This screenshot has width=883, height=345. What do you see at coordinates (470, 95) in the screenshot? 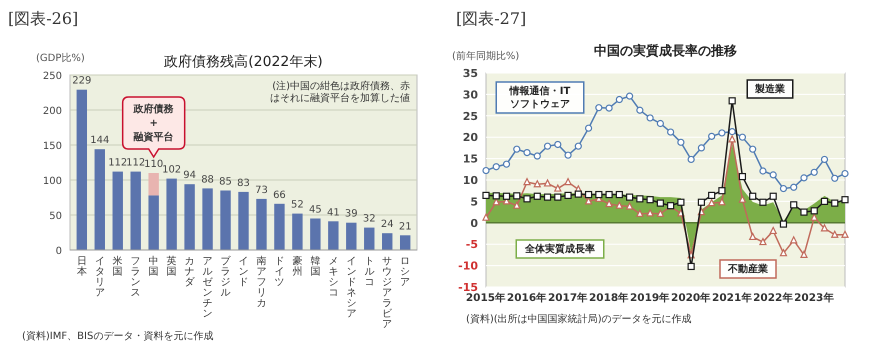
I see `y-tick-label: 30` at bounding box center [470, 95].